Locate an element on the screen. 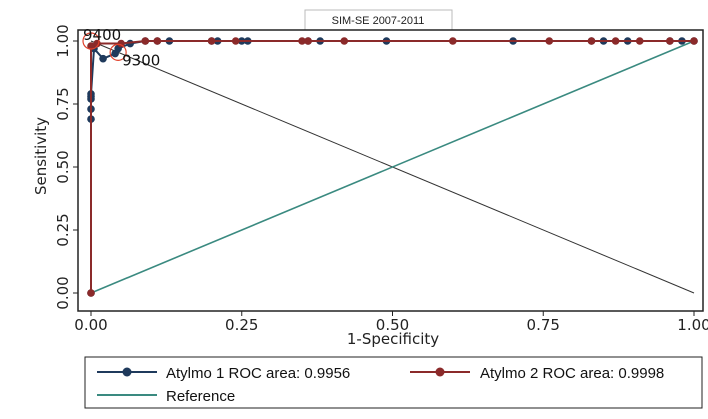 The width and height of the screenshot is (708, 419). annotation-label: 9300 is located at coordinates (141, 60).